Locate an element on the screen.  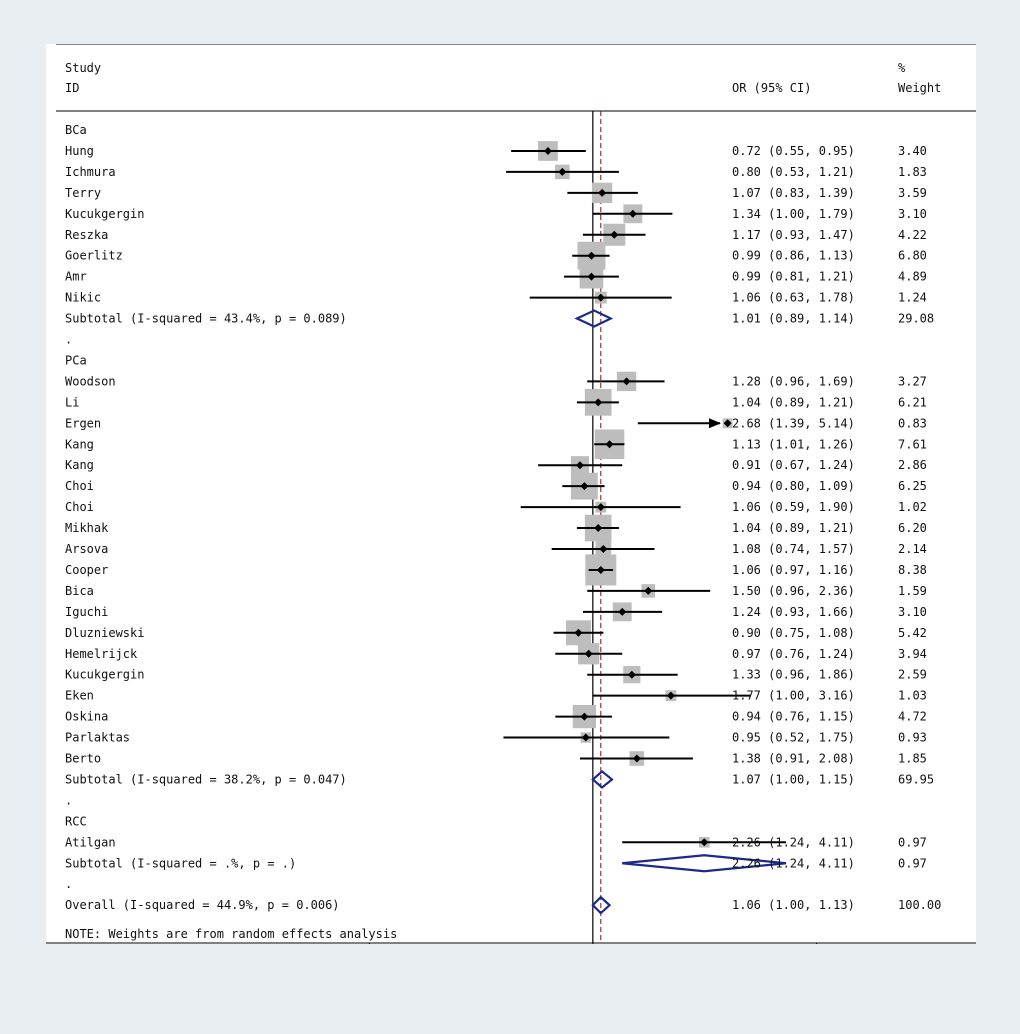
study-label: Ichmura is located at coordinates (90, 172).